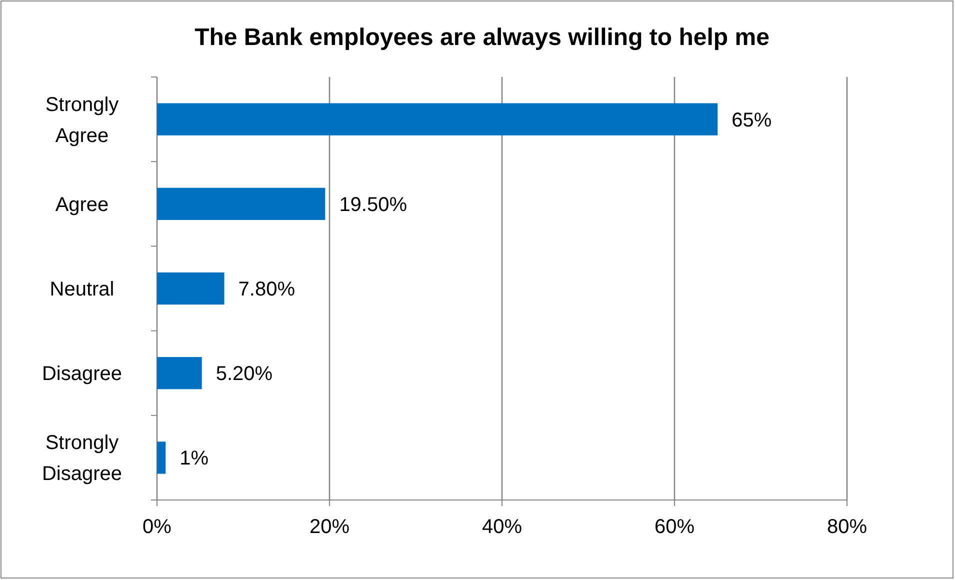 This screenshot has width=955, height=580. I want to click on x-tick-label: 60%, so click(674, 527).